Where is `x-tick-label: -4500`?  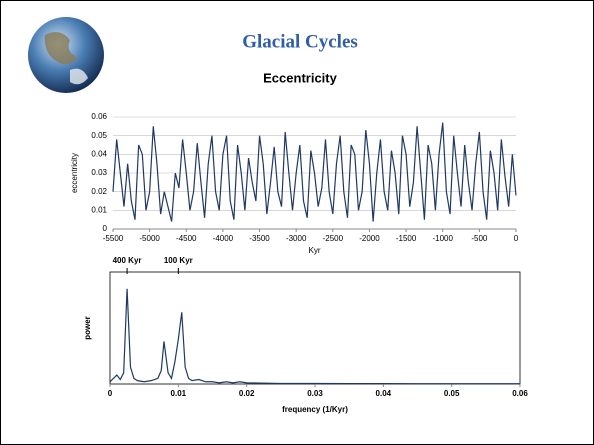
x-tick-label: -4500 is located at coordinates (186, 238).